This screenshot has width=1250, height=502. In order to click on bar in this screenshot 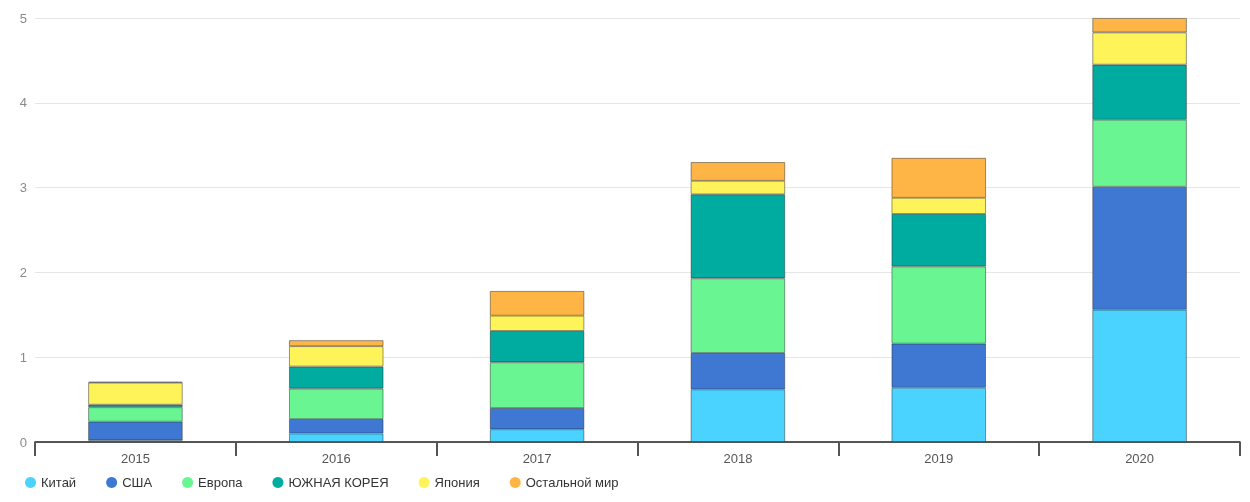, I will do `click(135, 393)`.